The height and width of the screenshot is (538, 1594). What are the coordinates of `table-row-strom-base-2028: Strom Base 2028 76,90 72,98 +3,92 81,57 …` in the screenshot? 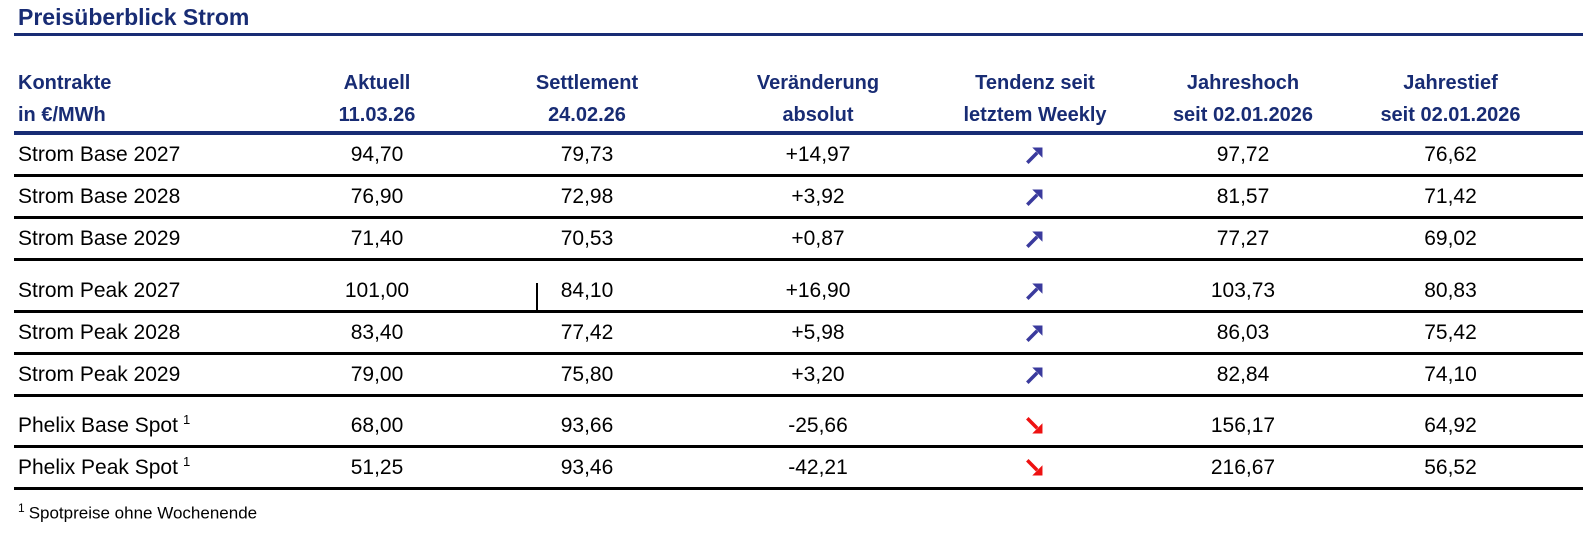 It's located at (798, 198).